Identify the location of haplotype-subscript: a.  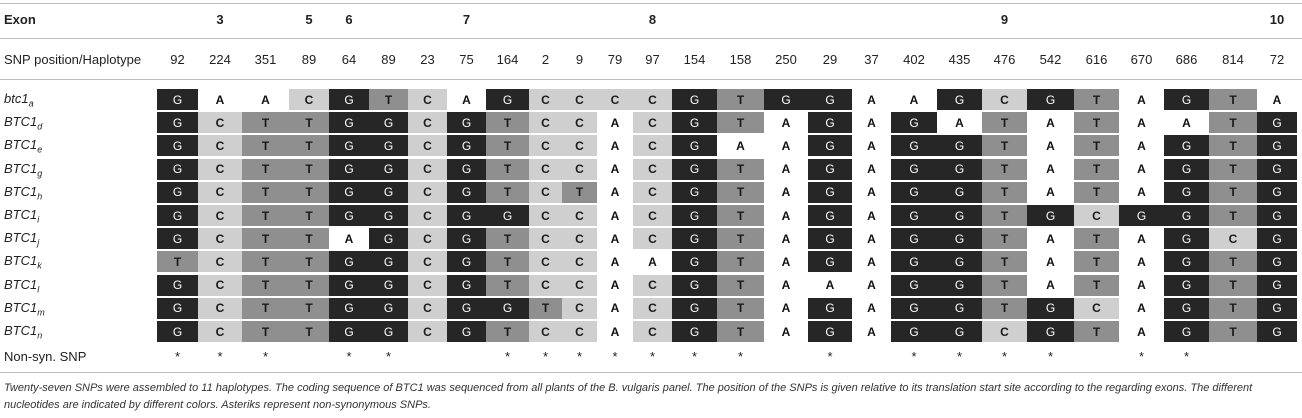
(31, 103).